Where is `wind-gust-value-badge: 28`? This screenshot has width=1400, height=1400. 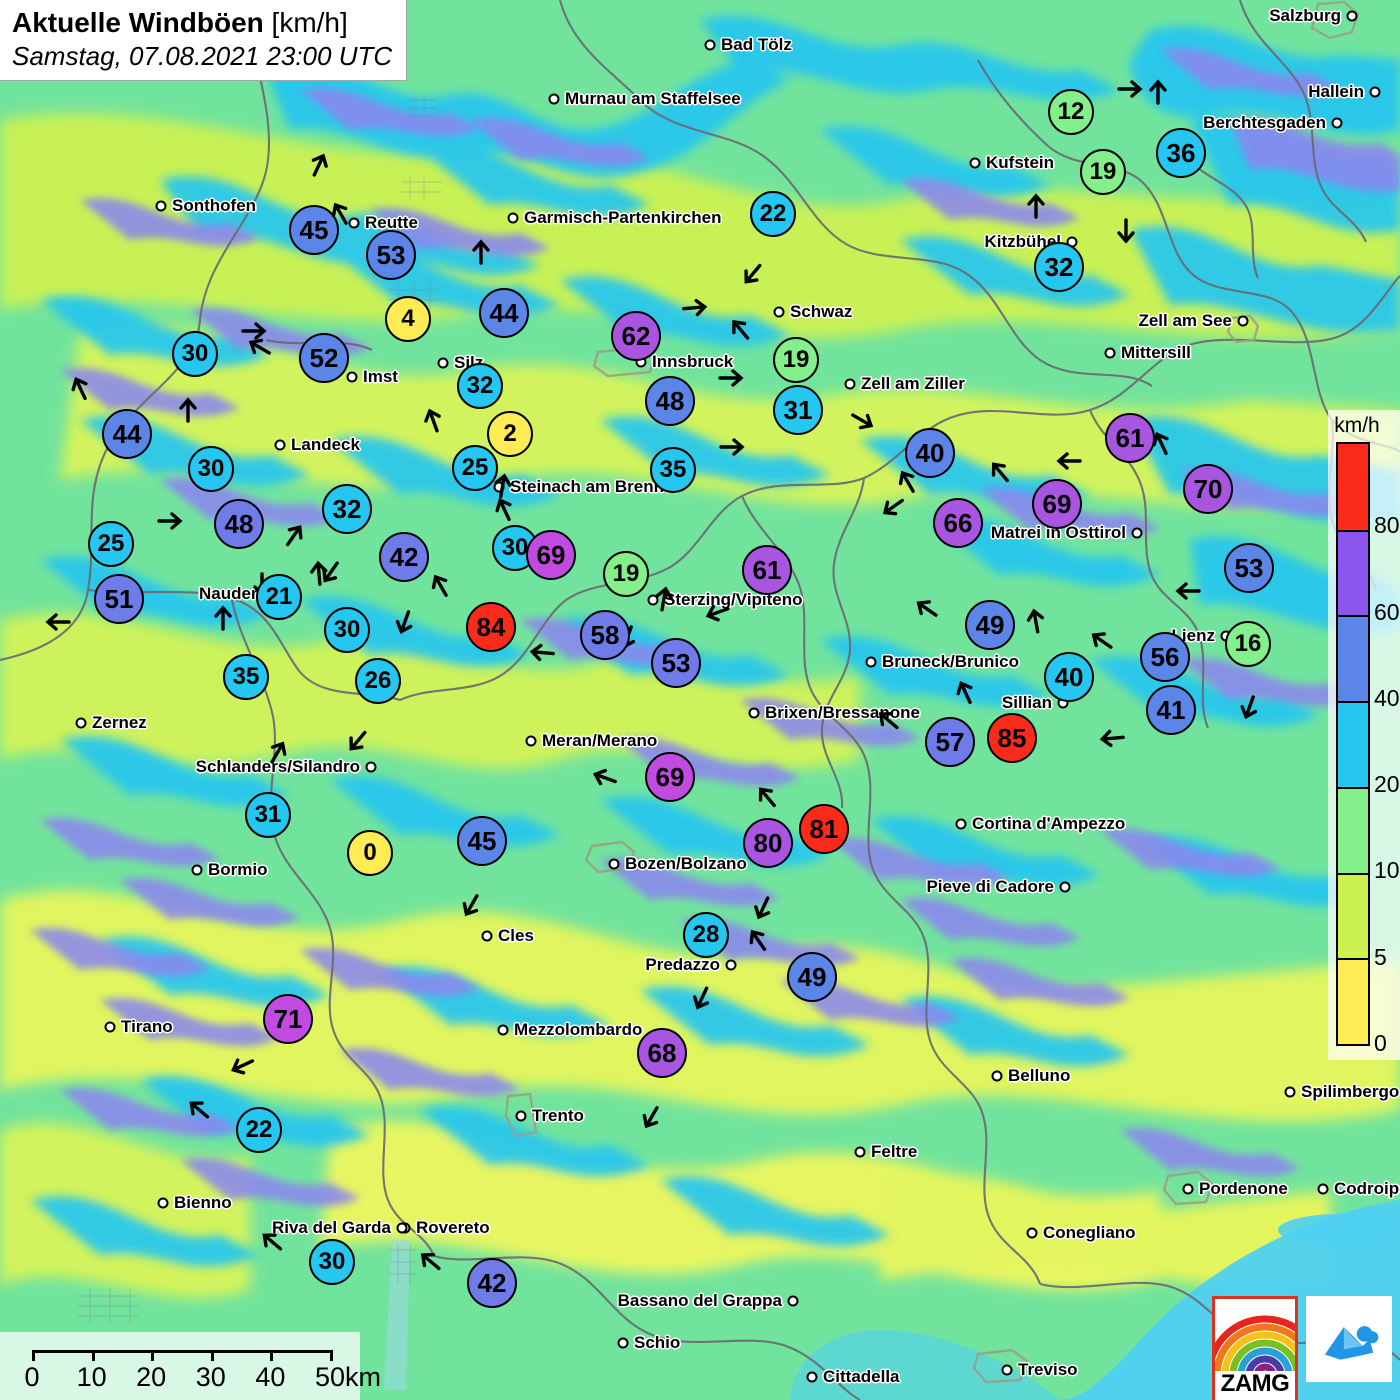
wind-gust-value-badge: 28 is located at coordinates (706, 935).